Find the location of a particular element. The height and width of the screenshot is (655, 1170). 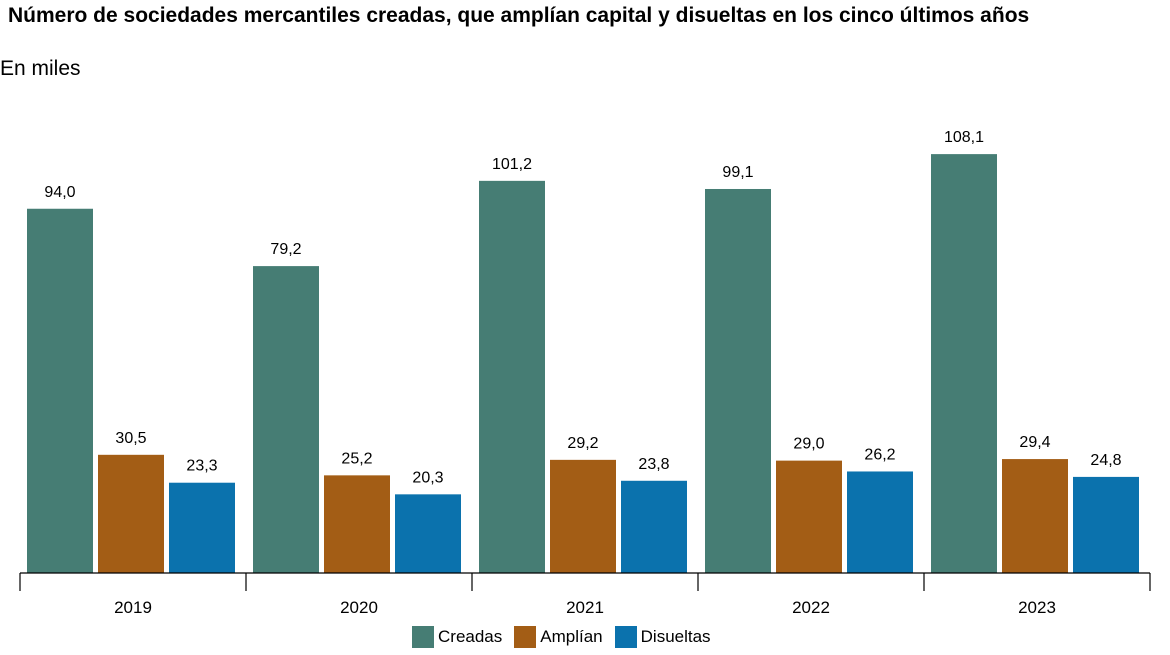

legend: Creadas Amplían Disueltas is located at coordinates (567, 637).